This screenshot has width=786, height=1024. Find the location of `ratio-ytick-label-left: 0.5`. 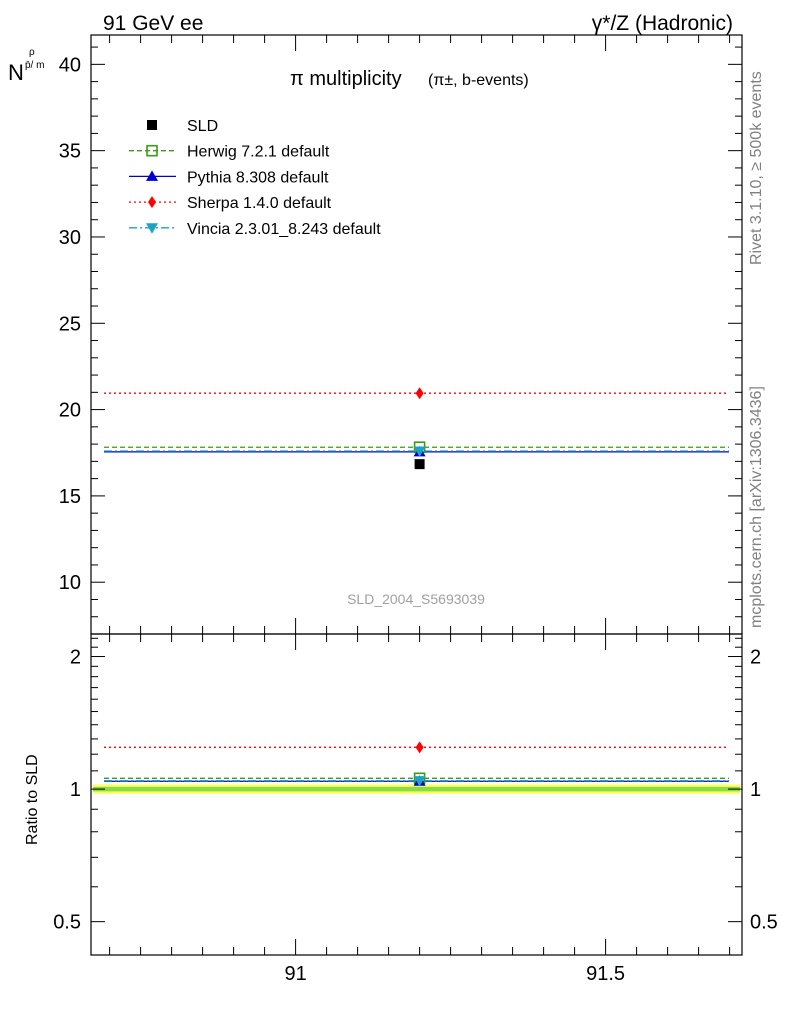

ratio-ytick-label-left: 0.5 is located at coordinates (67, 923).